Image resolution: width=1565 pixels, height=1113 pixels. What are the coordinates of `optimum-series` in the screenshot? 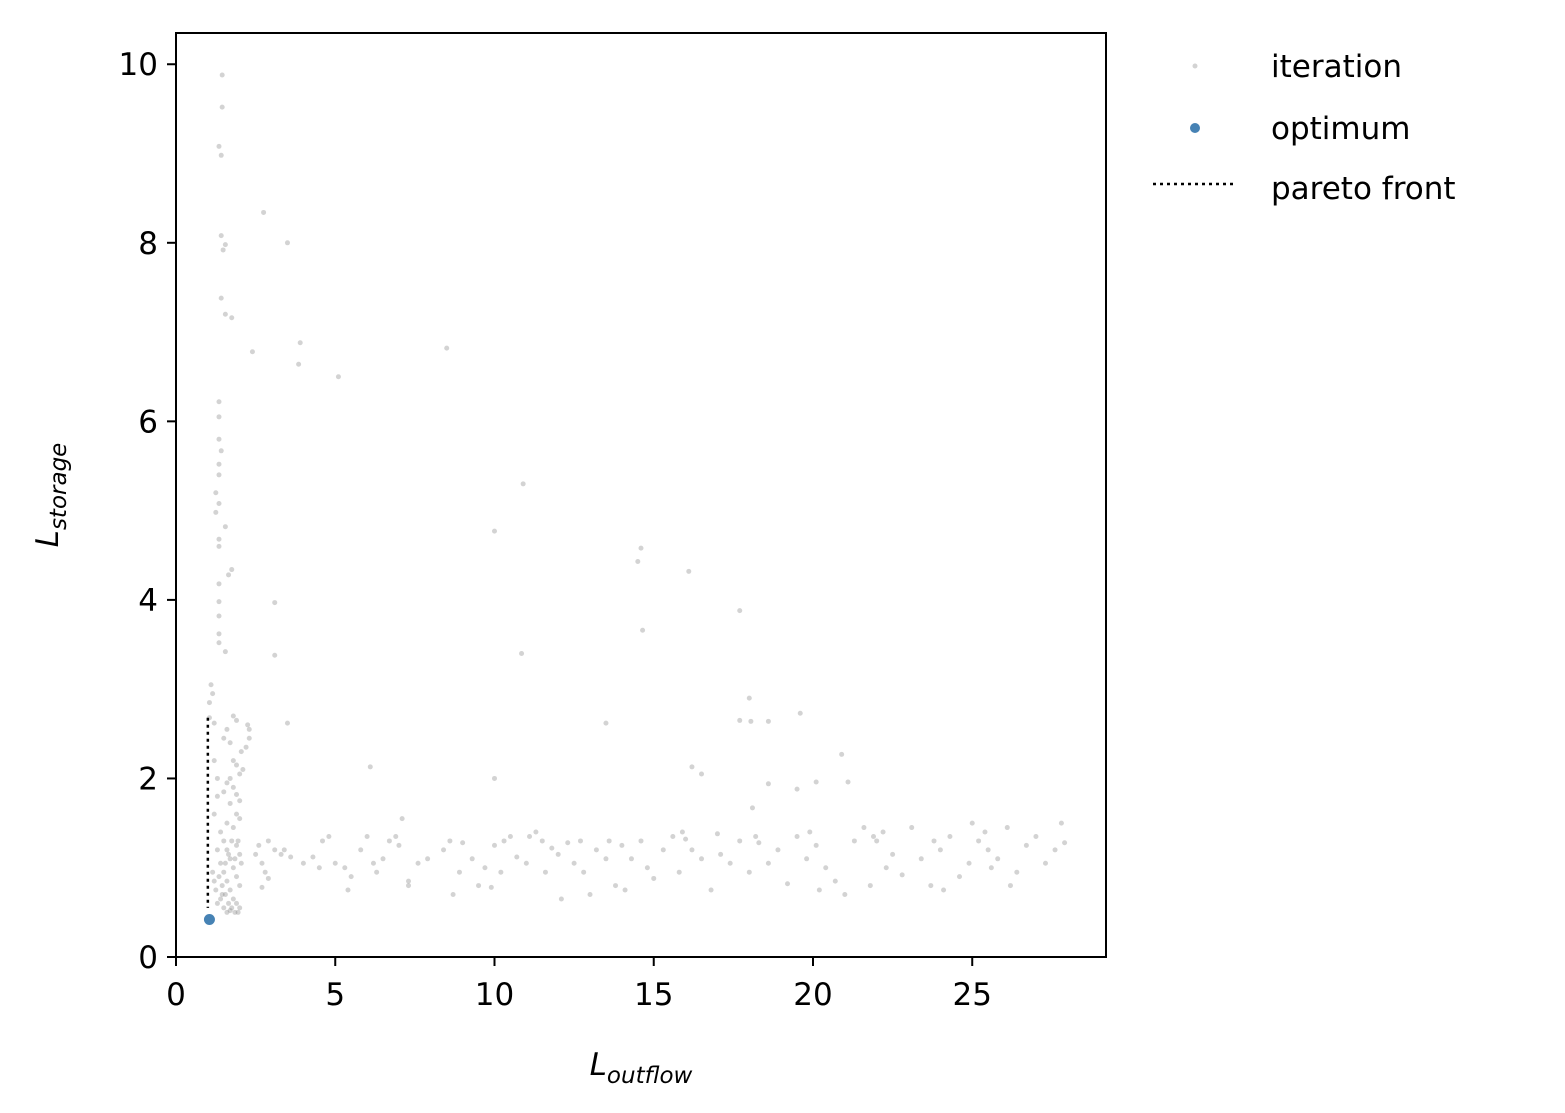 It's located at (209, 920).